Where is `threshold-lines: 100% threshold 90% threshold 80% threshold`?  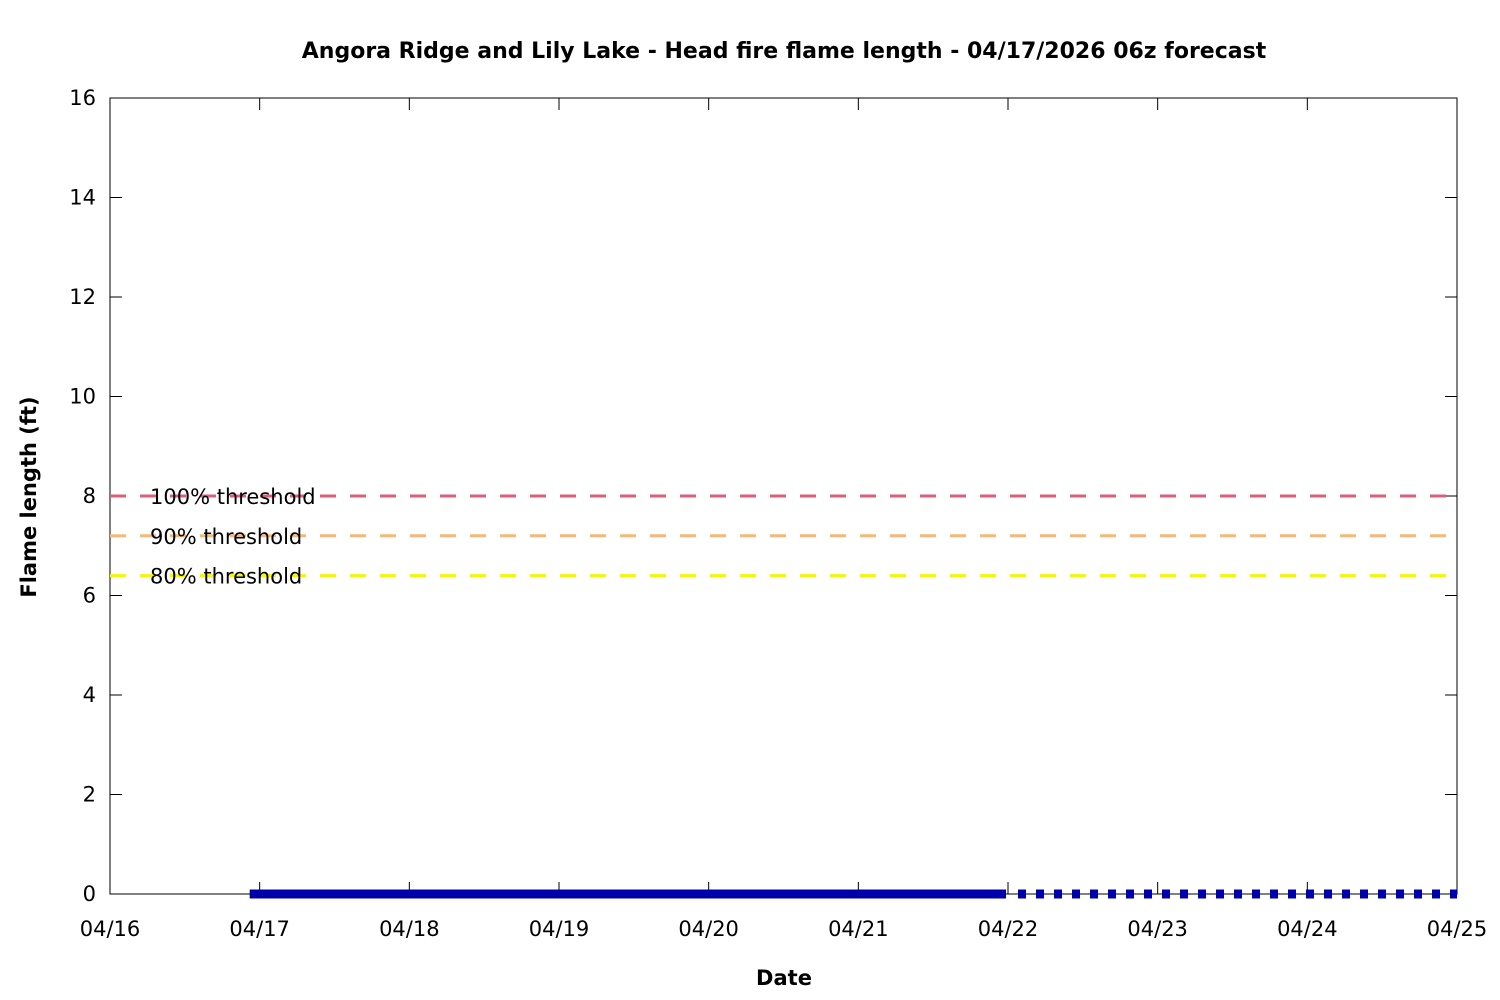 threshold-lines: 100% threshold 90% threshold 80% threshold is located at coordinates (783, 537).